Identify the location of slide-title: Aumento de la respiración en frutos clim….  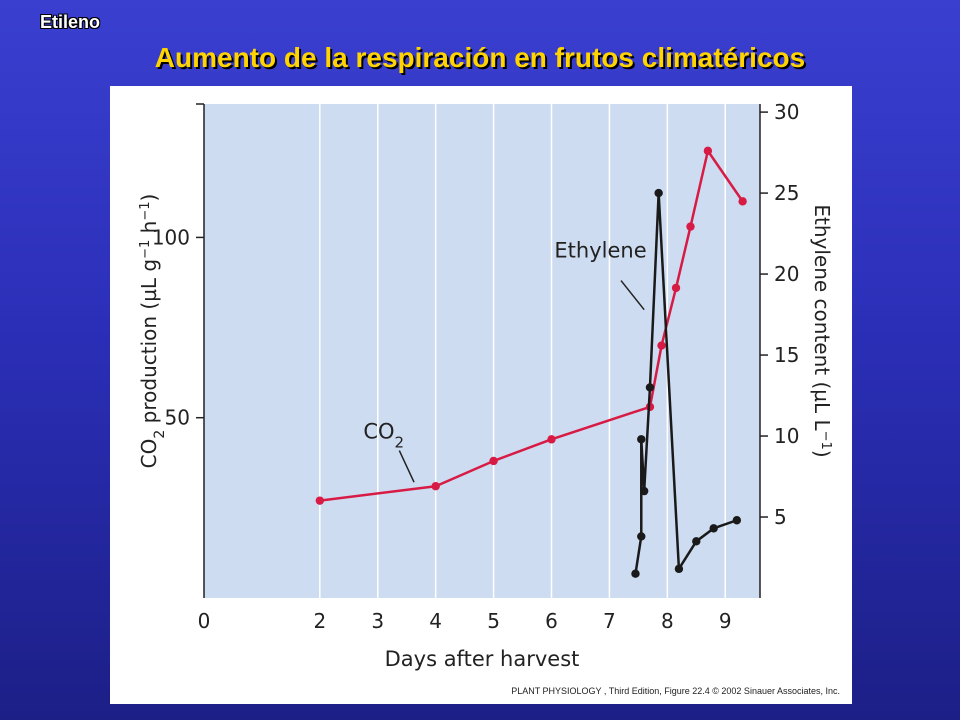
(480, 57).